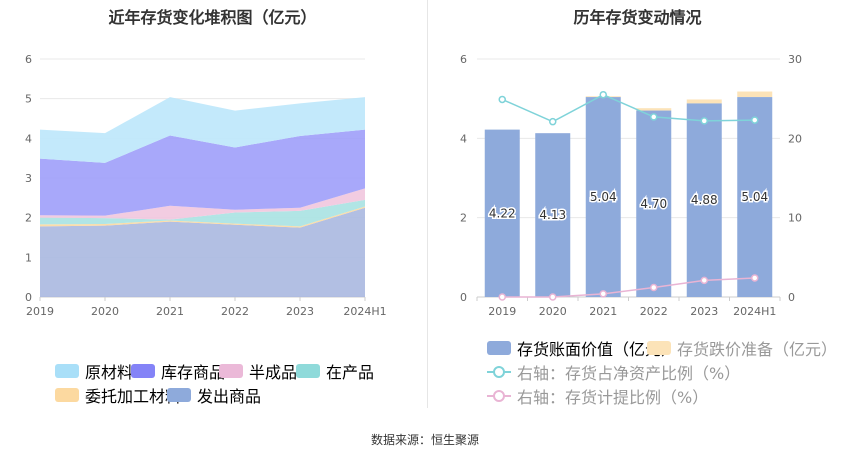 The image size is (850, 459). What do you see at coordinates (553, 311) in the screenshot?
I see `right-x-tick-label: 2020` at bounding box center [553, 311].